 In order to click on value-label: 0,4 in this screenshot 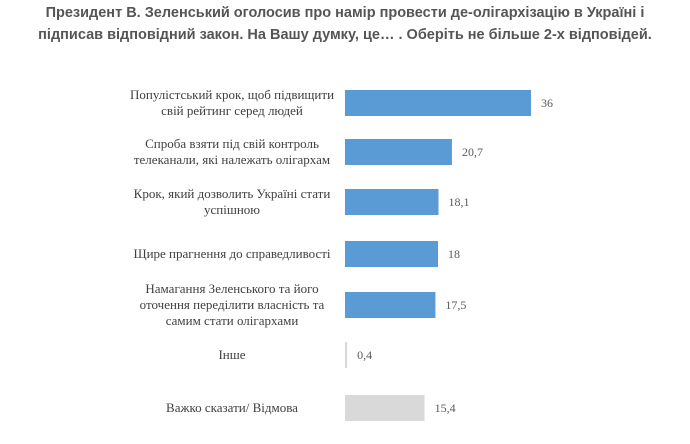, I will do `click(364, 355)`.